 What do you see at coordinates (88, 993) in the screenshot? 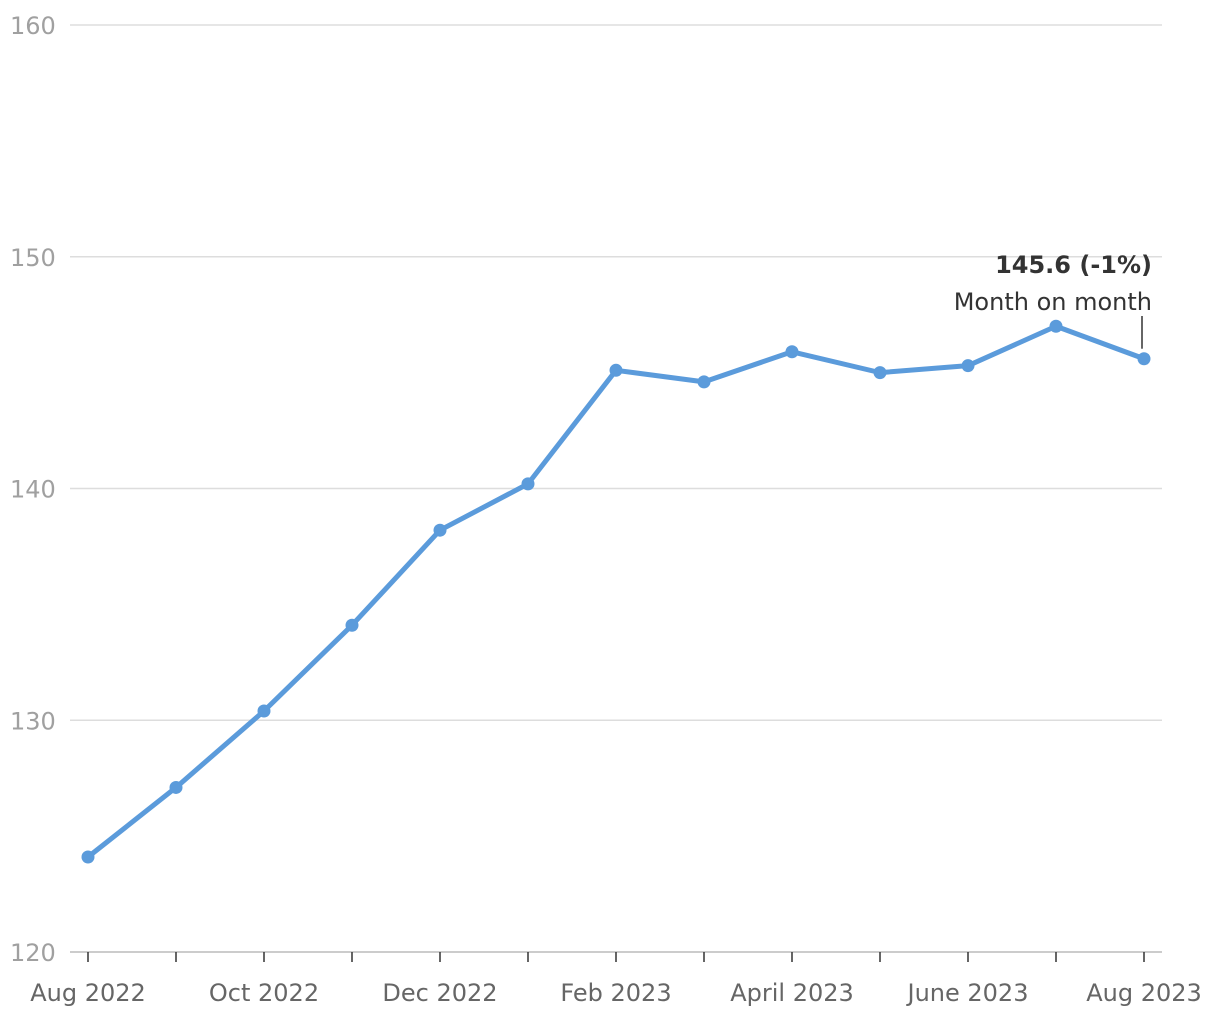
I see `x-tick-label: Aug 2022` at bounding box center [88, 993].